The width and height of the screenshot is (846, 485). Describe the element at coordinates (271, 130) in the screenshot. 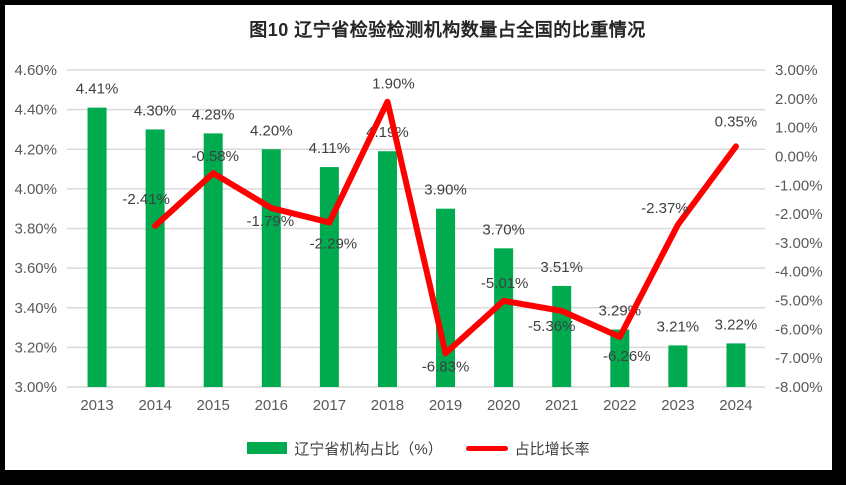

I see `bar-value-label: 4.20%` at that location.